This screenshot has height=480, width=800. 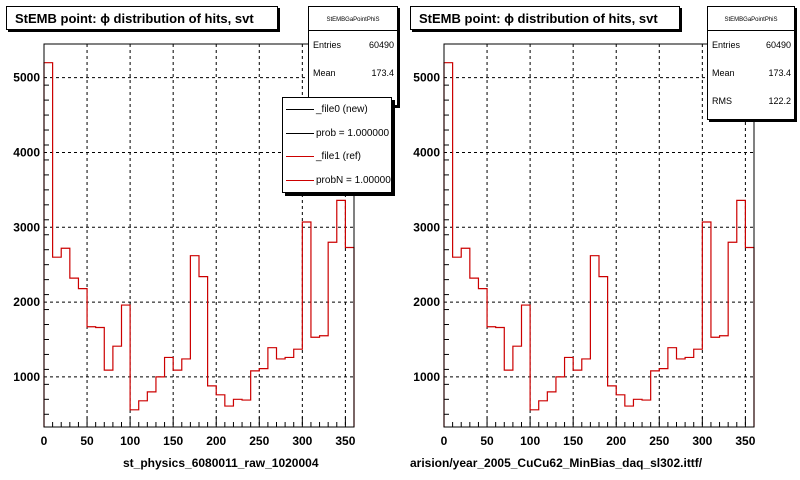 What do you see at coordinates (353, 19) in the screenshot?
I see `left-stats-name: StEMBGaPointPhiS` at bounding box center [353, 19].